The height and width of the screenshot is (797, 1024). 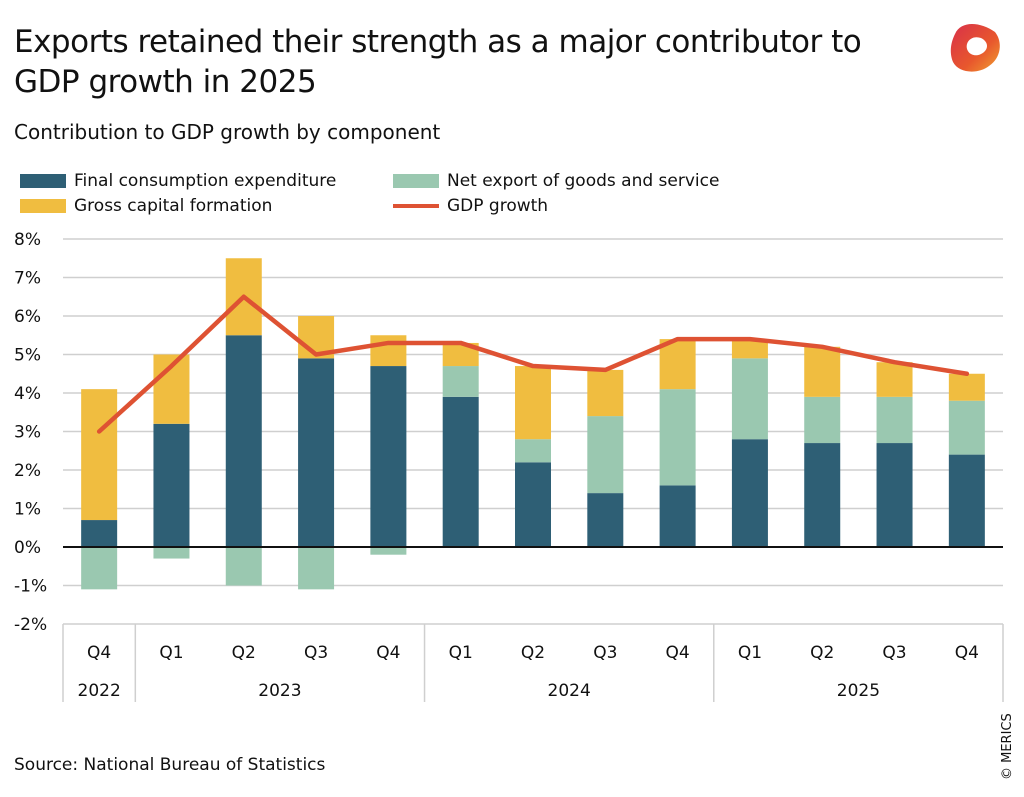 What do you see at coordinates (569, 691) in the screenshot?
I see `year-label: 2024` at bounding box center [569, 691].